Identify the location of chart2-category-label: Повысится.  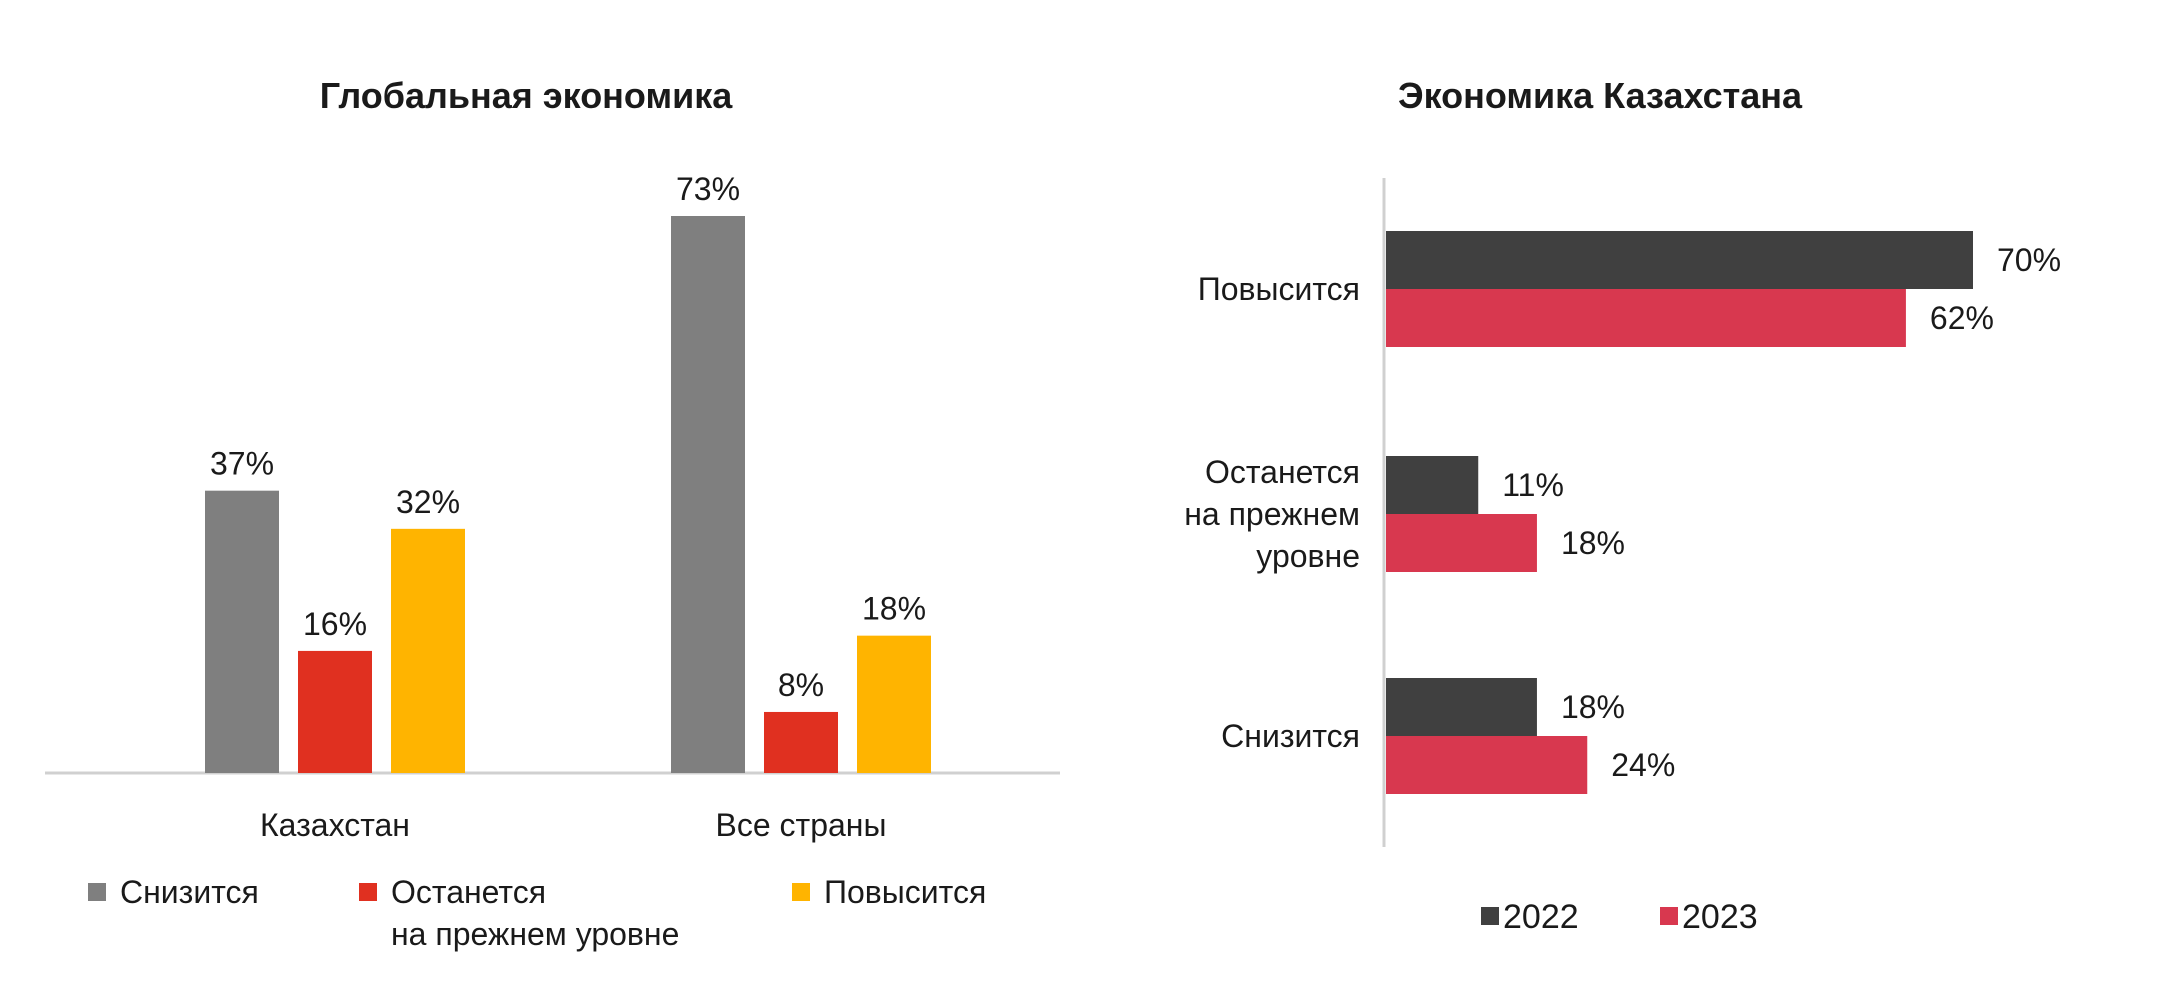
(1279, 289).